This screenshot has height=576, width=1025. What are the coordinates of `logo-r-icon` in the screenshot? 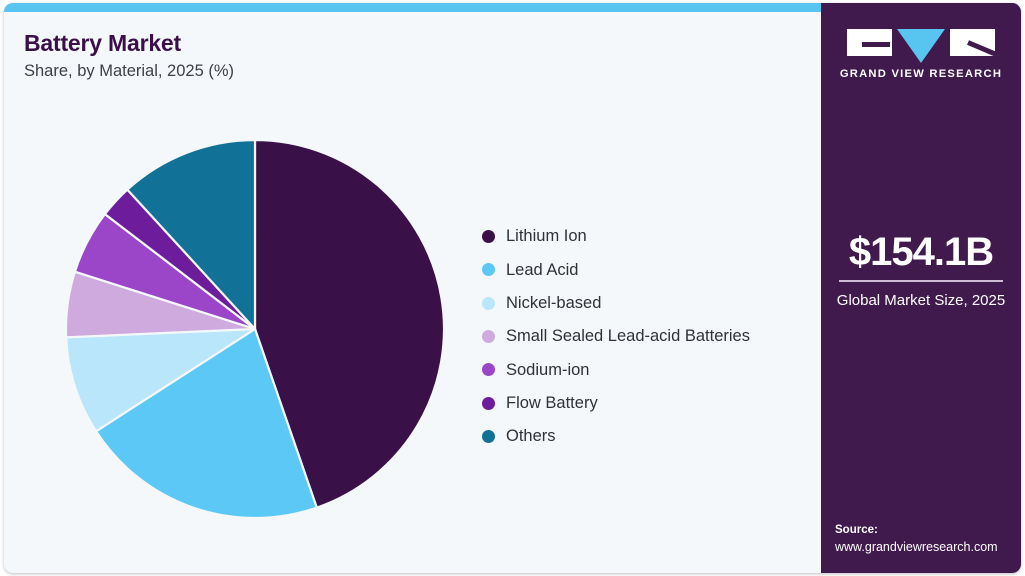 It's located at (972, 42).